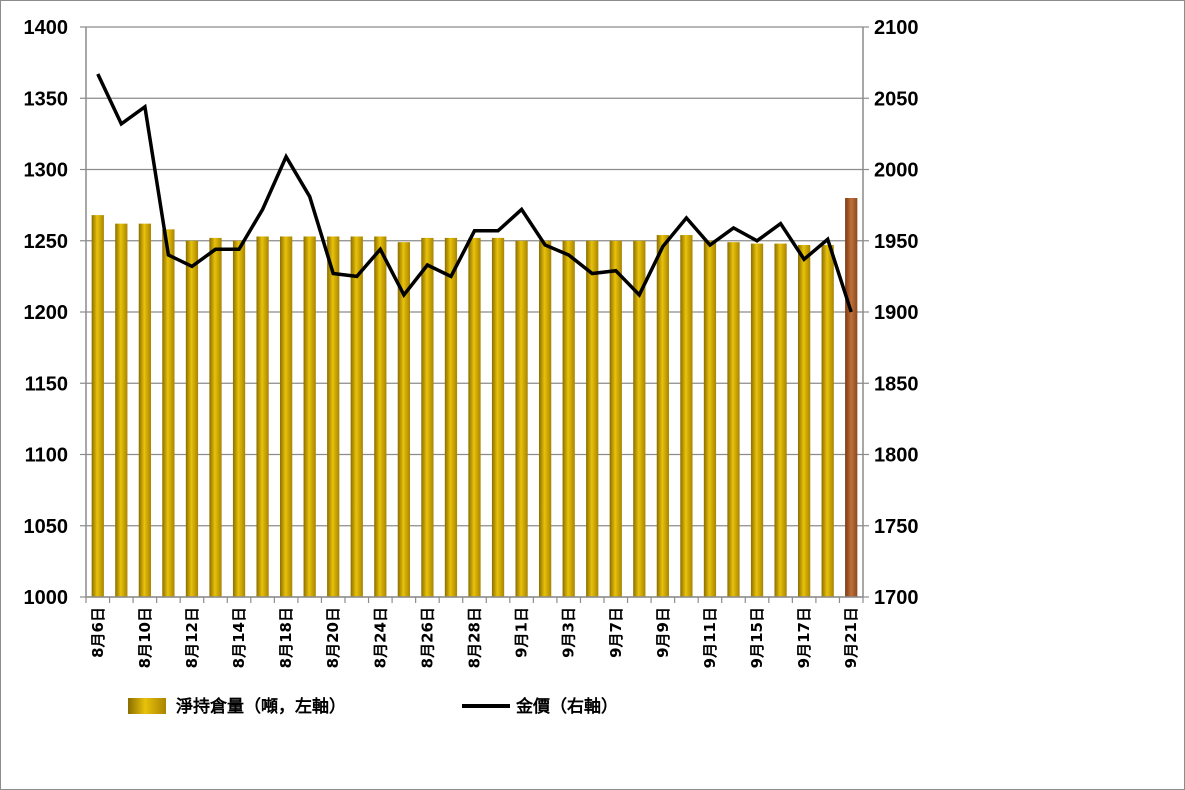  What do you see at coordinates (46, 171) in the screenshot?
I see `y-left-tick-label: 1300` at bounding box center [46, 171].